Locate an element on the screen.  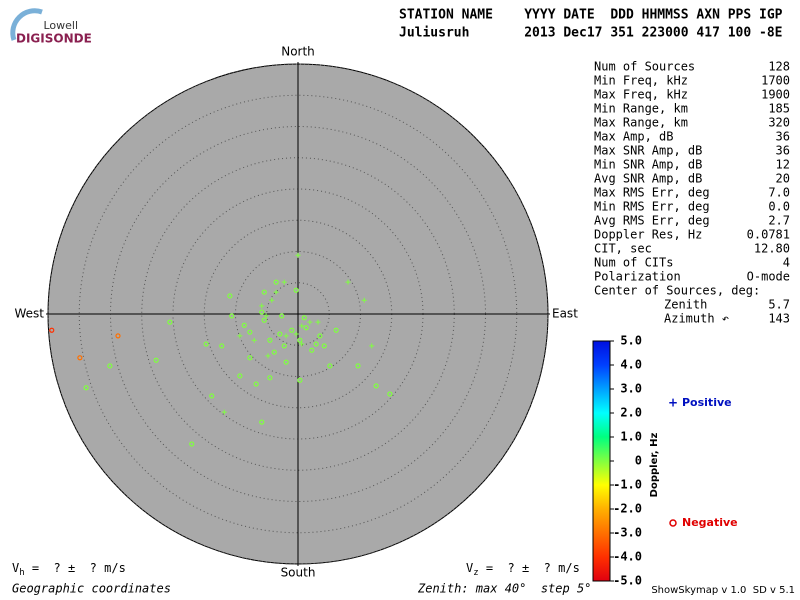
legend-label: Positive is located at coordinates (707, 402).